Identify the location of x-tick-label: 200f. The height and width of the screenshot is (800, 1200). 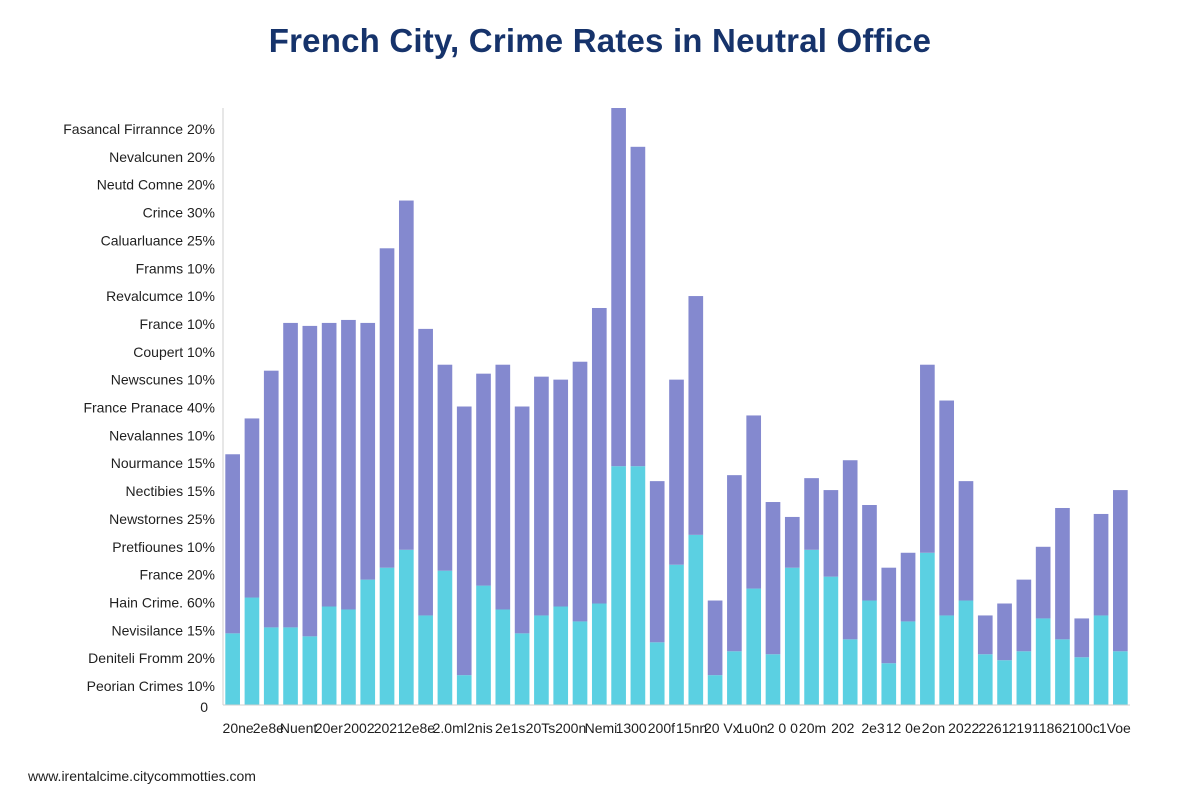
(661, 728).